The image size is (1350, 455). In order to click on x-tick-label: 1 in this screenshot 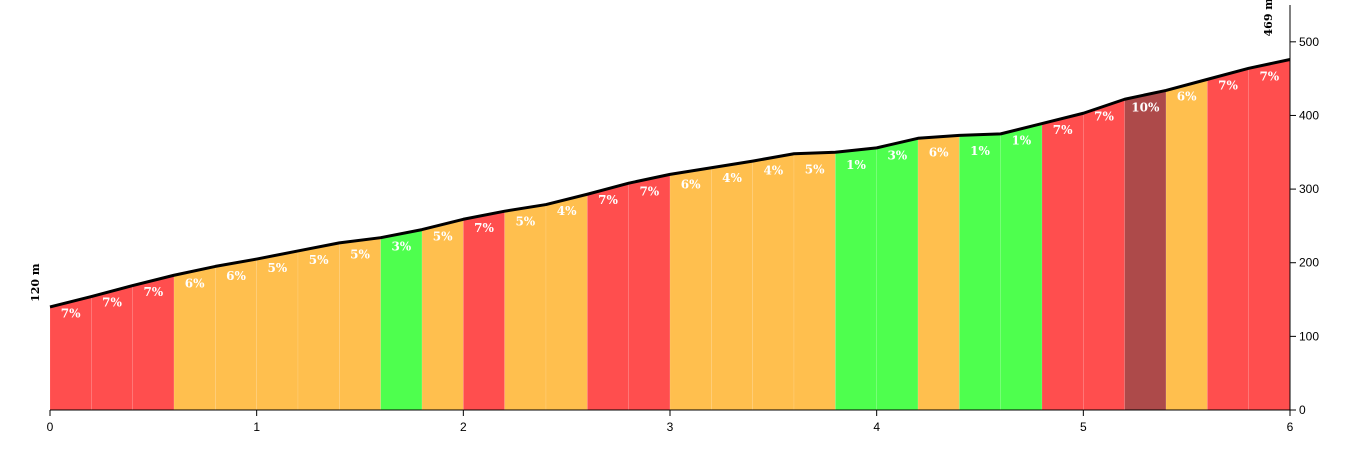, I will do `click(256, 427)`.